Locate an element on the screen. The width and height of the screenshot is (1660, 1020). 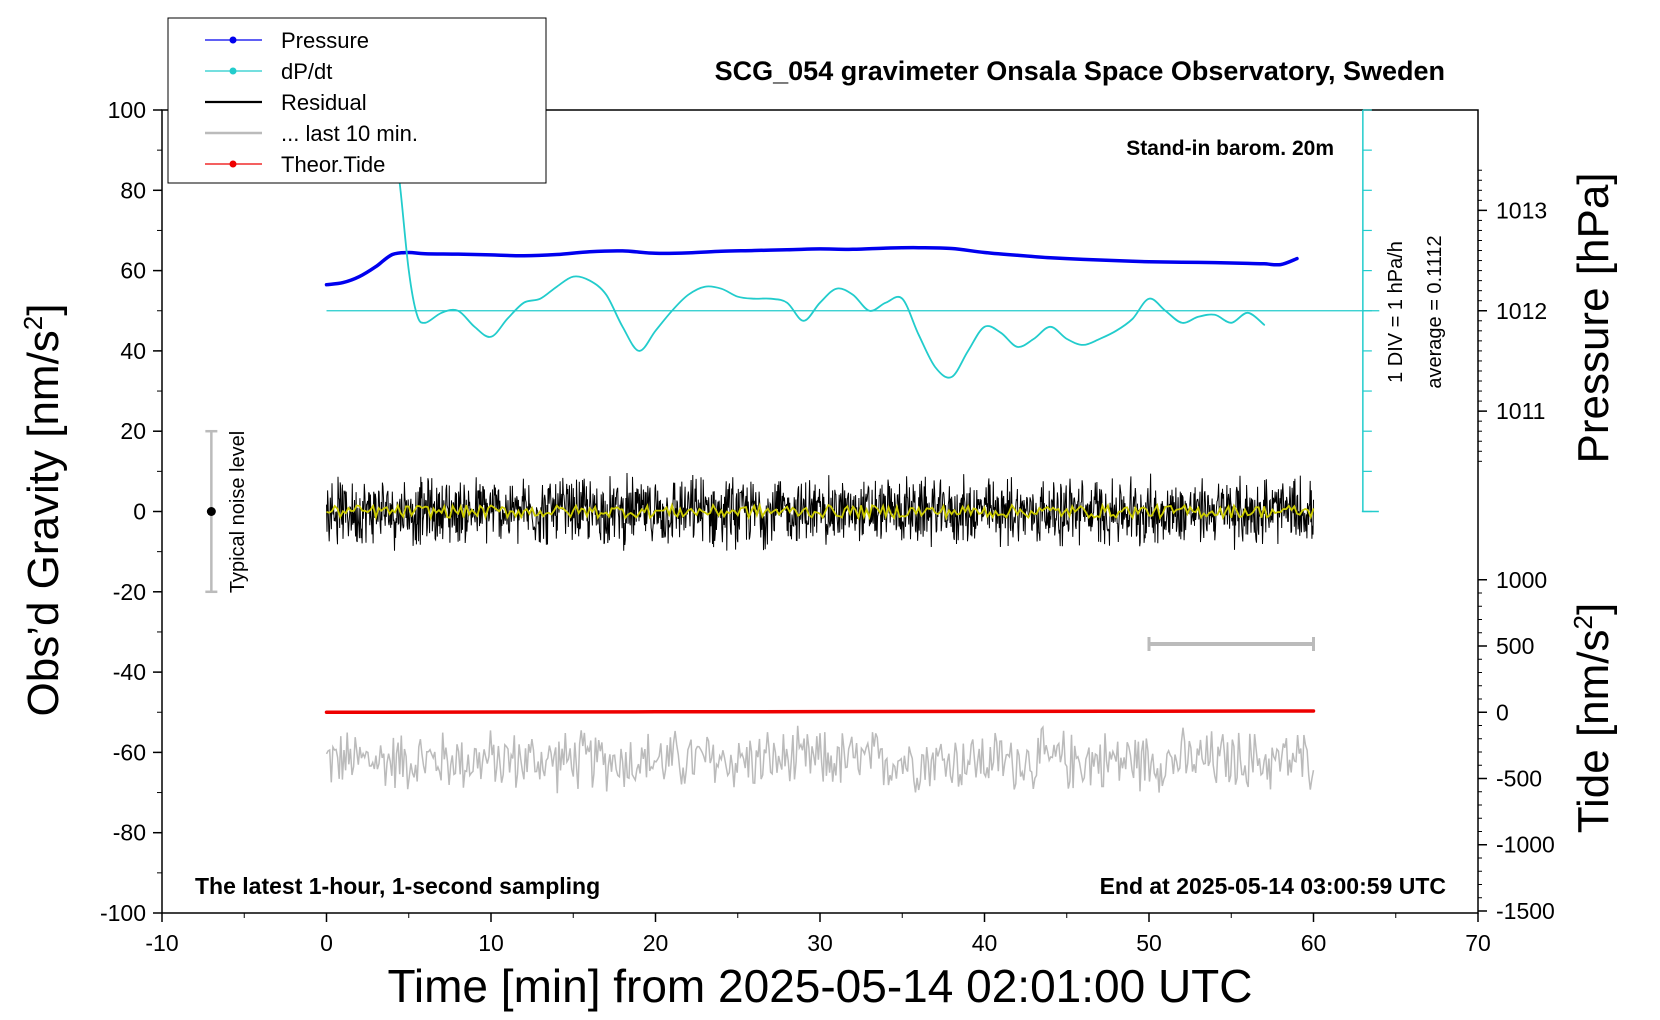
legend-label: Residual is located at coordinates (324, 102).